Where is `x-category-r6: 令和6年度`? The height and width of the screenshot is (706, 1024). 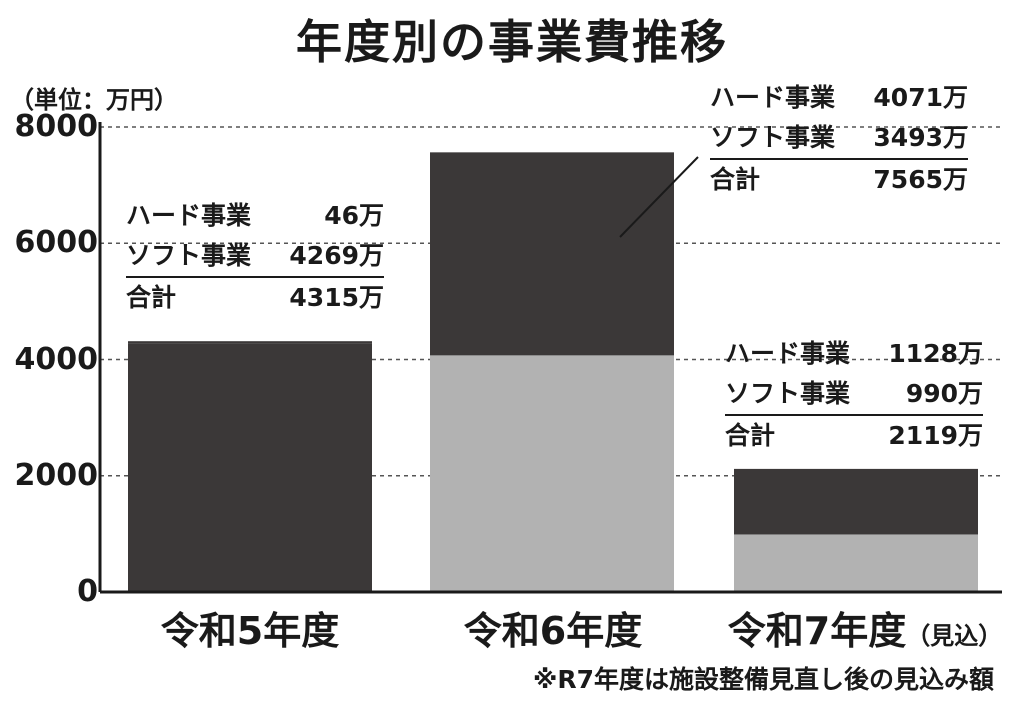
x-category-r6: 令和6年度 is located at coordinates (553, 631).